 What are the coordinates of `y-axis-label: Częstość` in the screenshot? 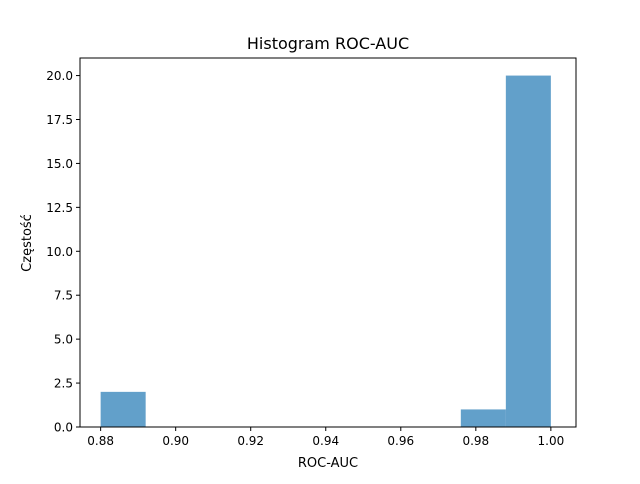 It's located at (27, 243).